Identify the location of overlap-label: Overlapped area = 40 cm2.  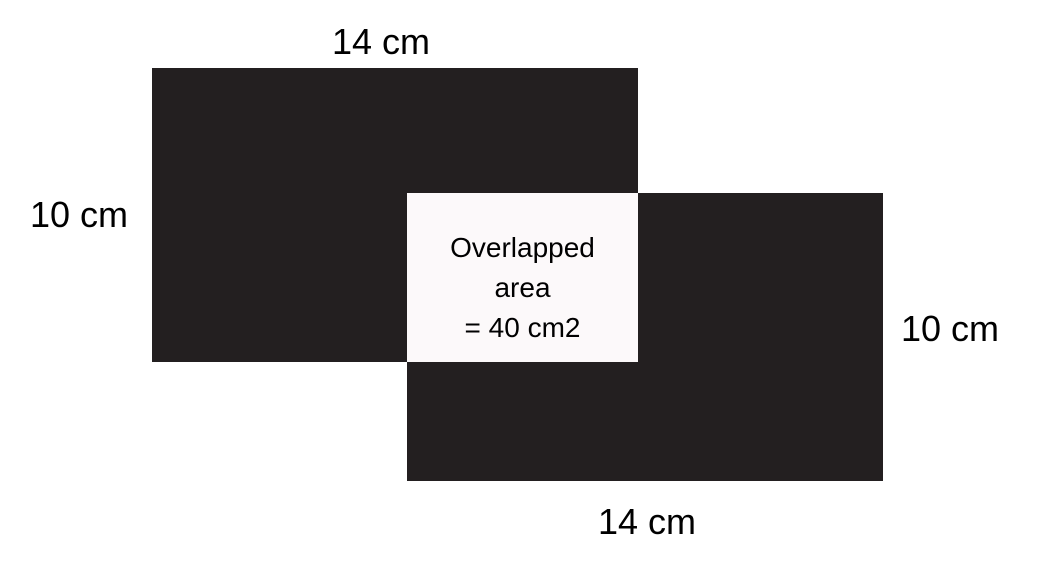
(522, 288).